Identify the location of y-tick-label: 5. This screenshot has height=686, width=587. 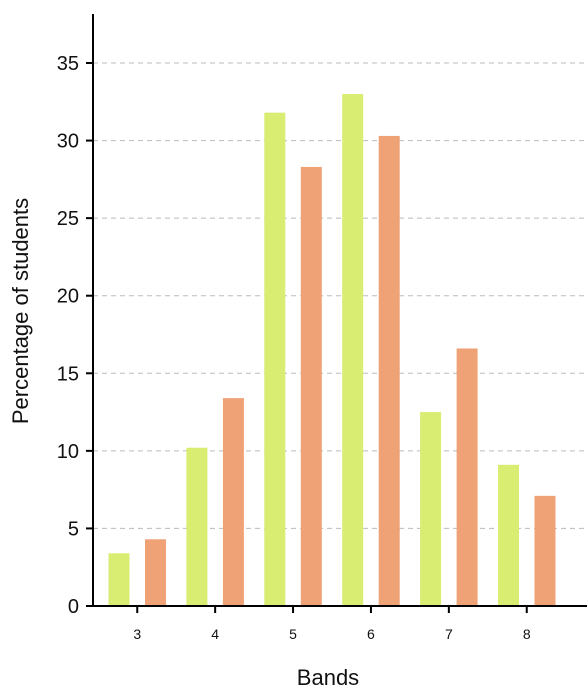
(73, 529).